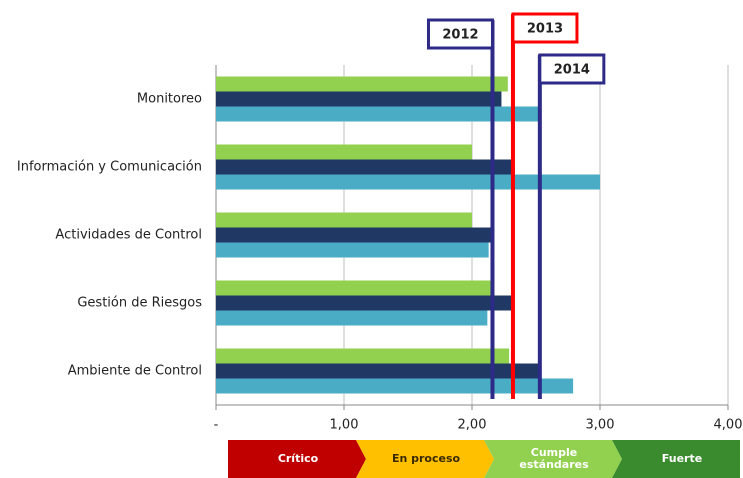  What do you see at coordinates (472, 425) in the screenshot?
I see `x-tick-label: 2,00` at bounding box center [472, 425].